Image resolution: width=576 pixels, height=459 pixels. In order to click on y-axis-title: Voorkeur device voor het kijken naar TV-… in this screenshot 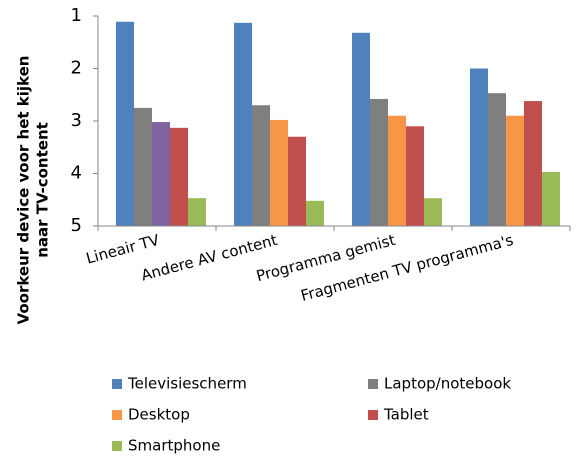, I will do `click(33, 190)`.